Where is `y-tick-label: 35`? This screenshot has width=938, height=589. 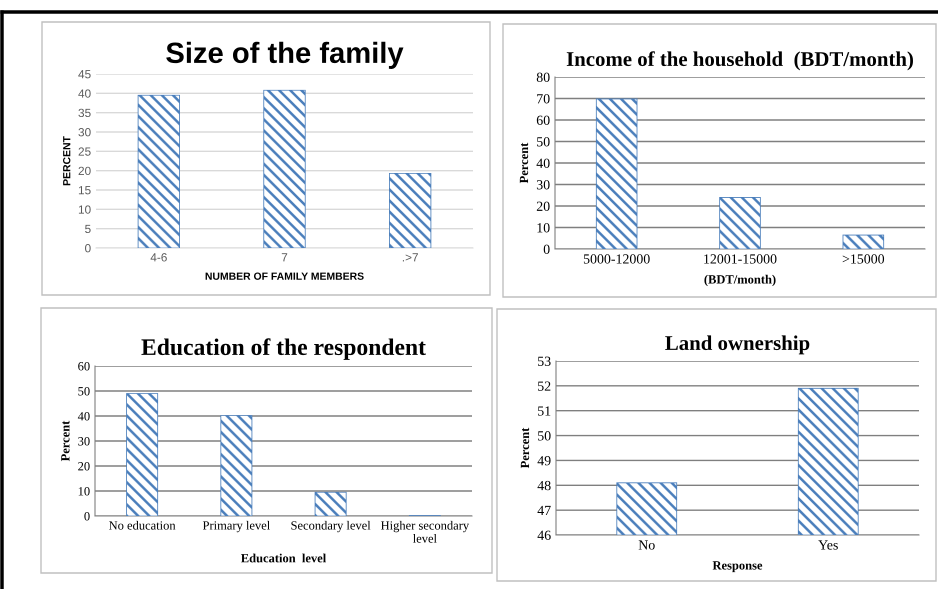
y-tick-label: 35 is located at coordinates (84, 113).